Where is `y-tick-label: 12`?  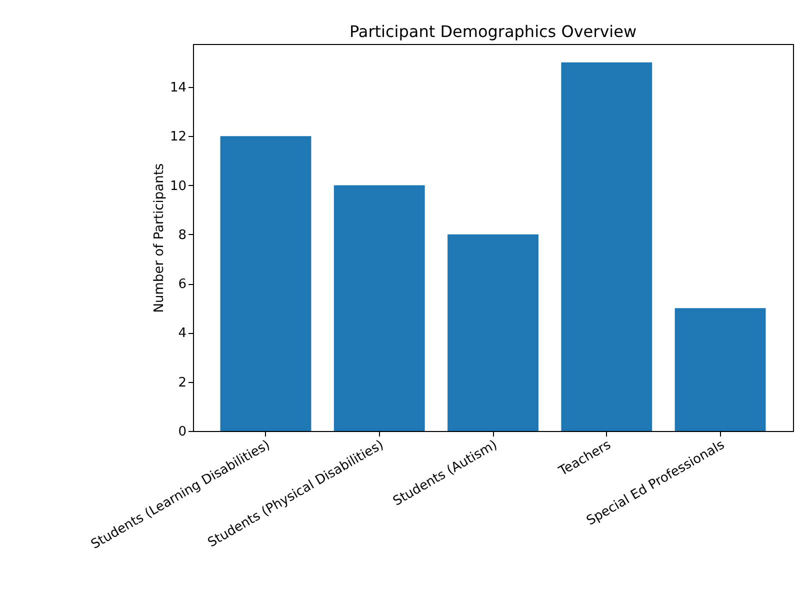 y-tick-label: 12 is located at coordinates (178, 137).